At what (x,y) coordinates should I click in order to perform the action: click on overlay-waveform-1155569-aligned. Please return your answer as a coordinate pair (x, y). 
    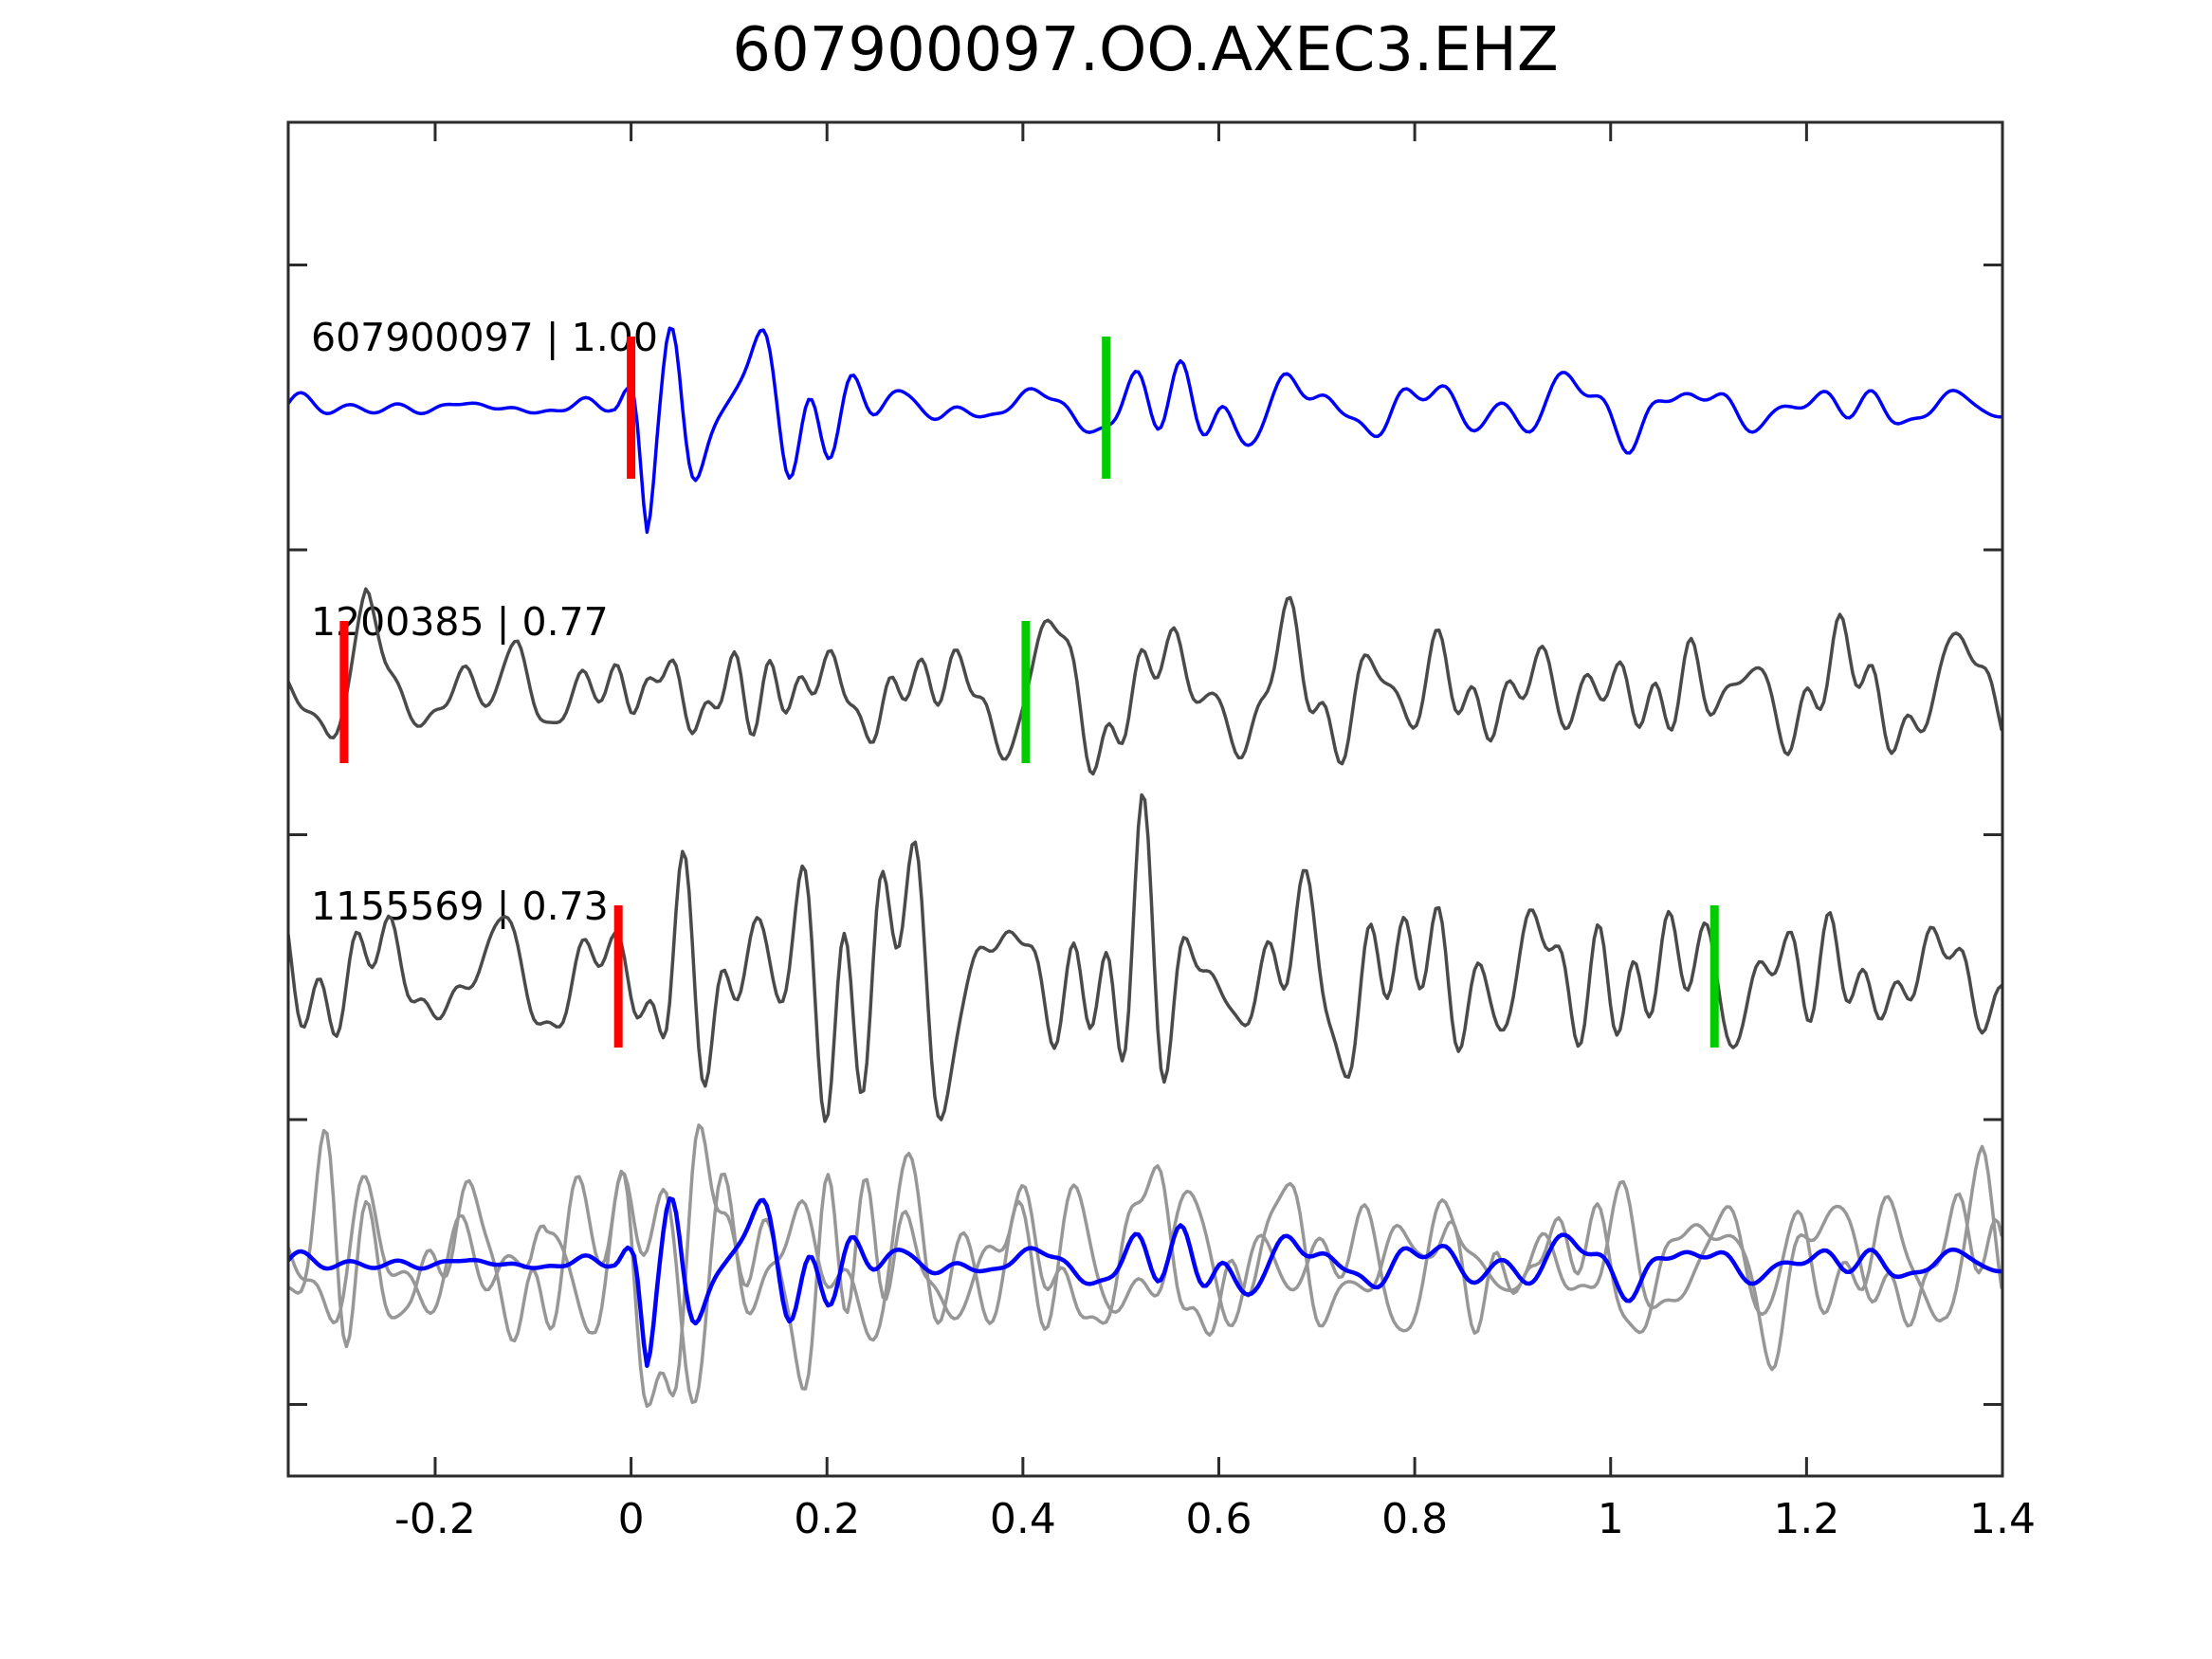
    Looking at the image, I should click on (1145, 1274).